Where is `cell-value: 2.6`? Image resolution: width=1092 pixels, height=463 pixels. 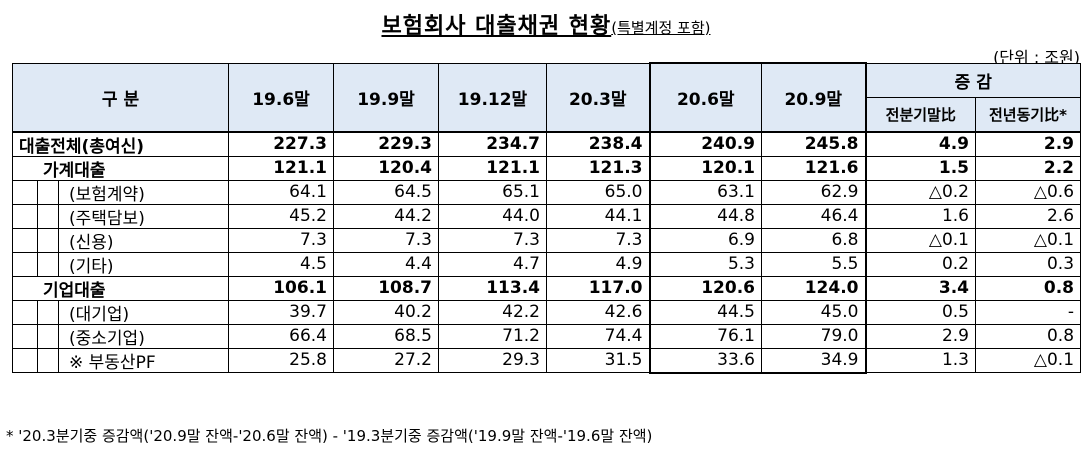 cell-value: 2.6 is located at coordinates (1028, 216).